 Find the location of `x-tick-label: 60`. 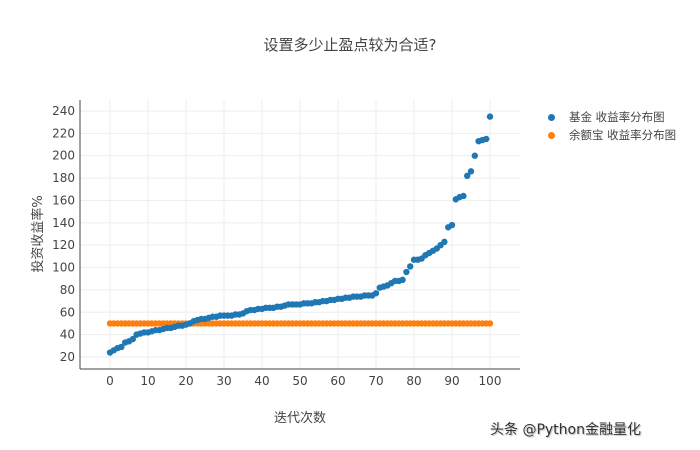

x-tick-label: 60 is located at coordinates (337, 381).